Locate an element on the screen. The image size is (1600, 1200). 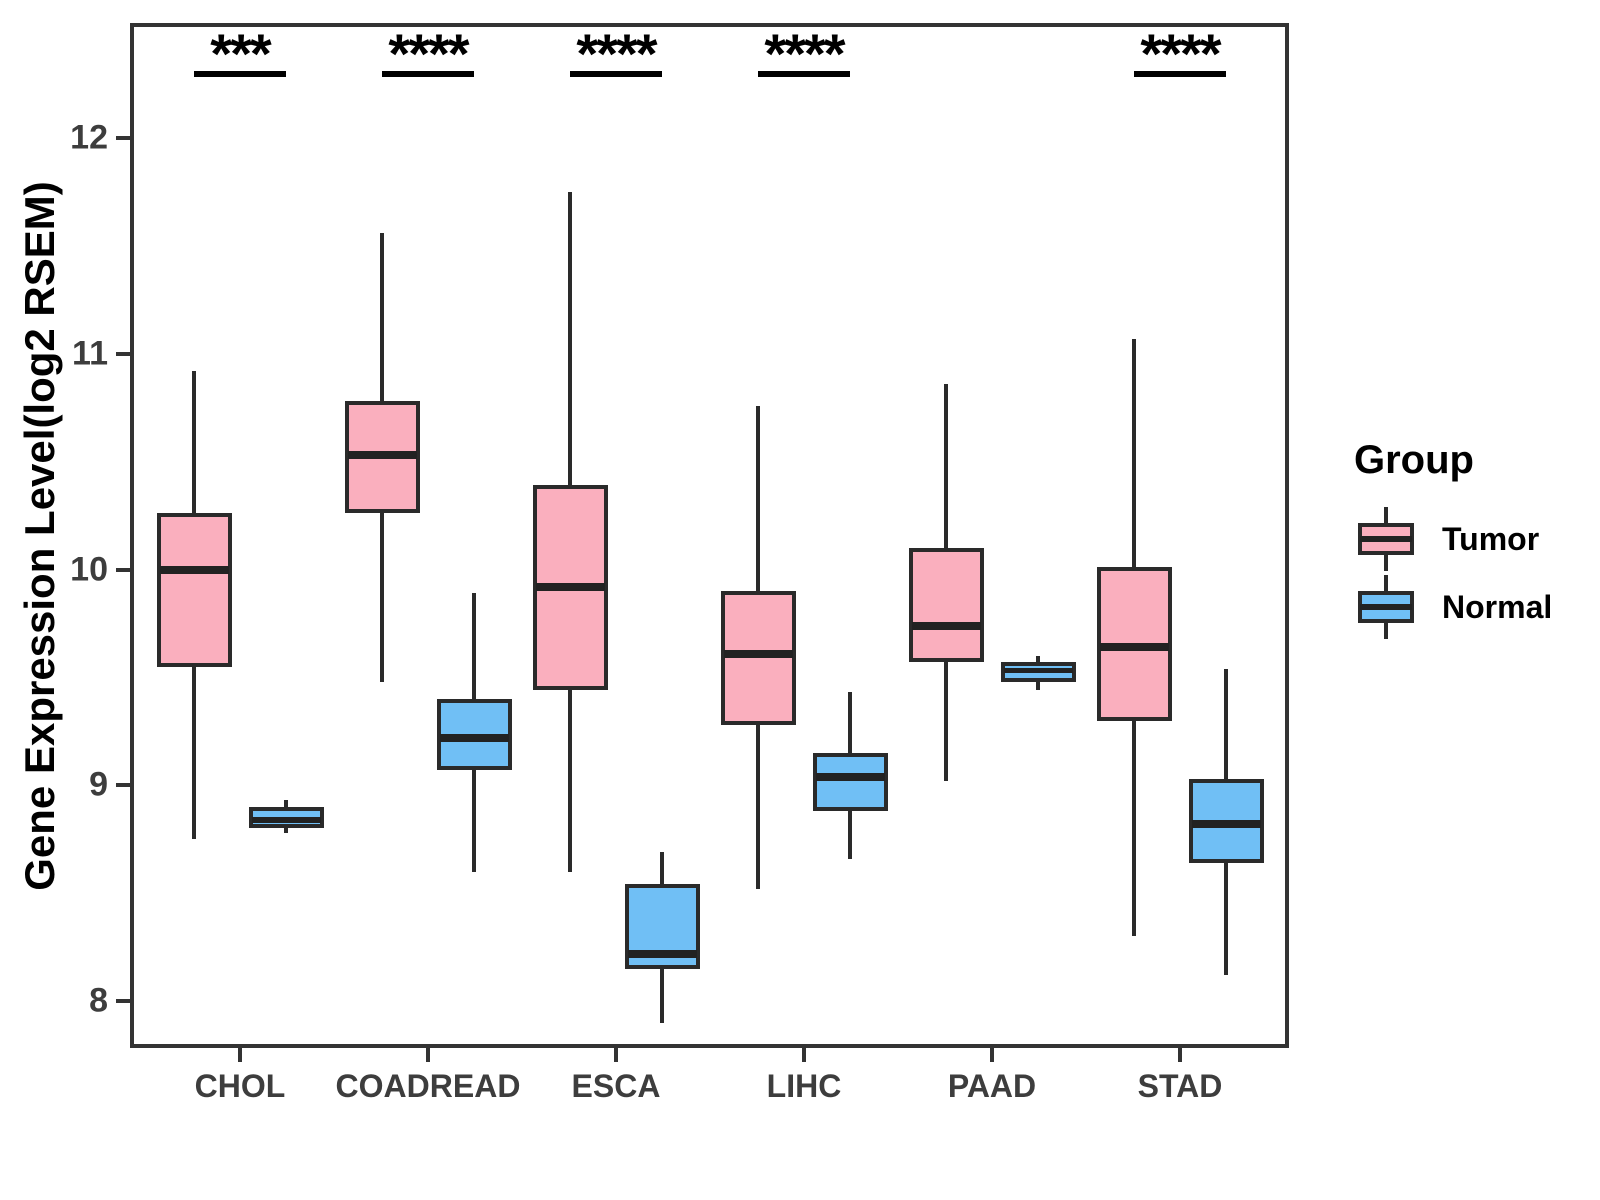
significance-stars-chol: *** is located at coordinates (240, 53).